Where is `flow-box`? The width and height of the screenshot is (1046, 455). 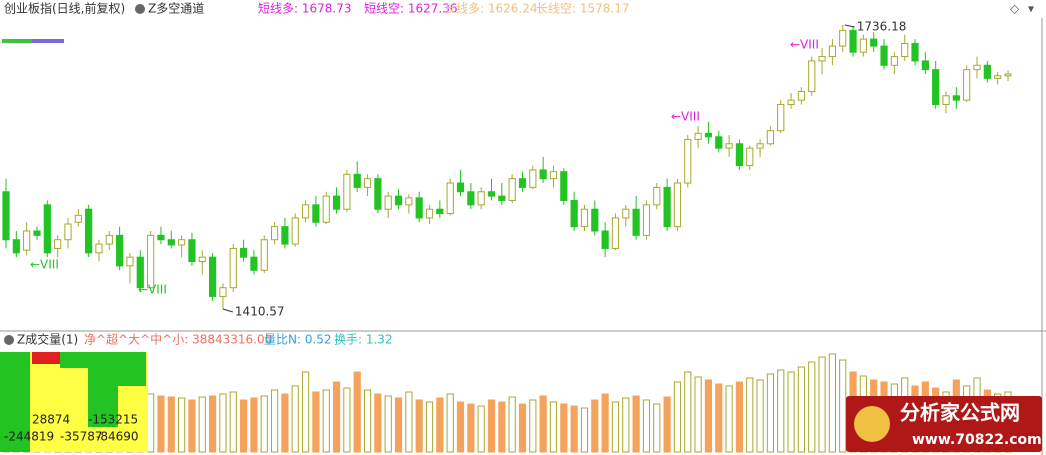
flow-box is located at coordinates (46, 358).